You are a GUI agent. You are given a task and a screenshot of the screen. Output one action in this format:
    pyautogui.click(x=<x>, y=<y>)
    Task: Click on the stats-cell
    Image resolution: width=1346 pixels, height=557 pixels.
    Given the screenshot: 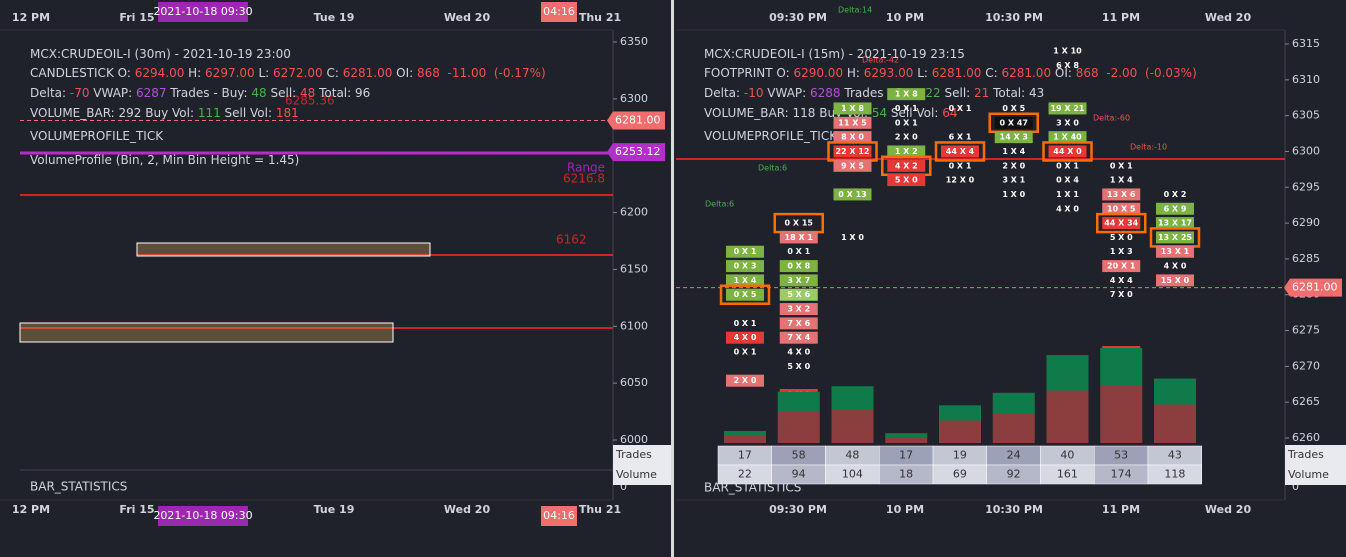 What is the action you would take?
    pyautogui.click(x=1174, y=474)
    